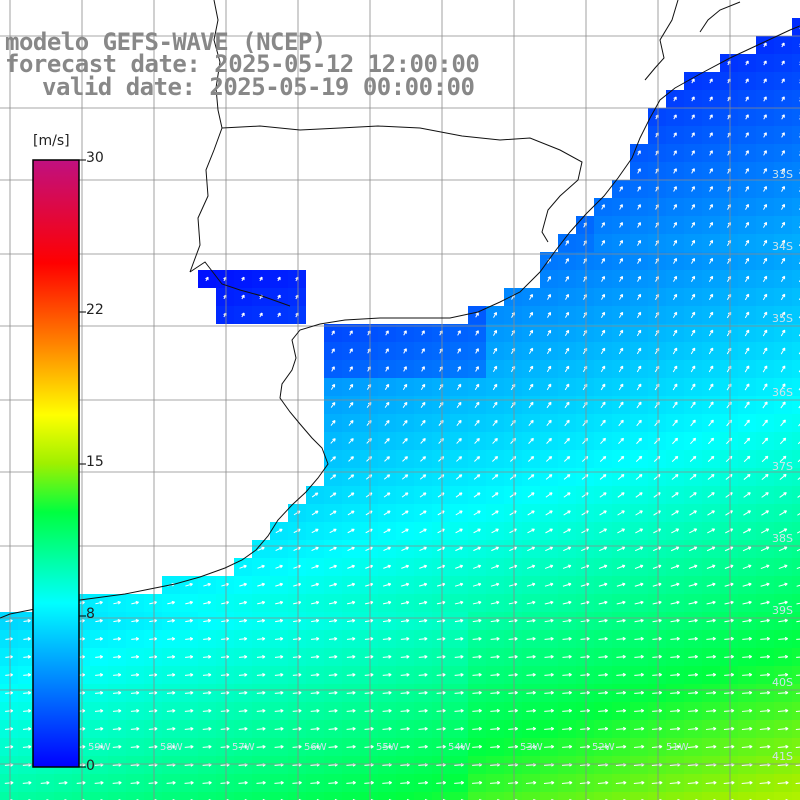 Image resolution: width=800 pixels, height=800 pixels. I want to click on colorbar-tick-22: 22, so click(95, 310).